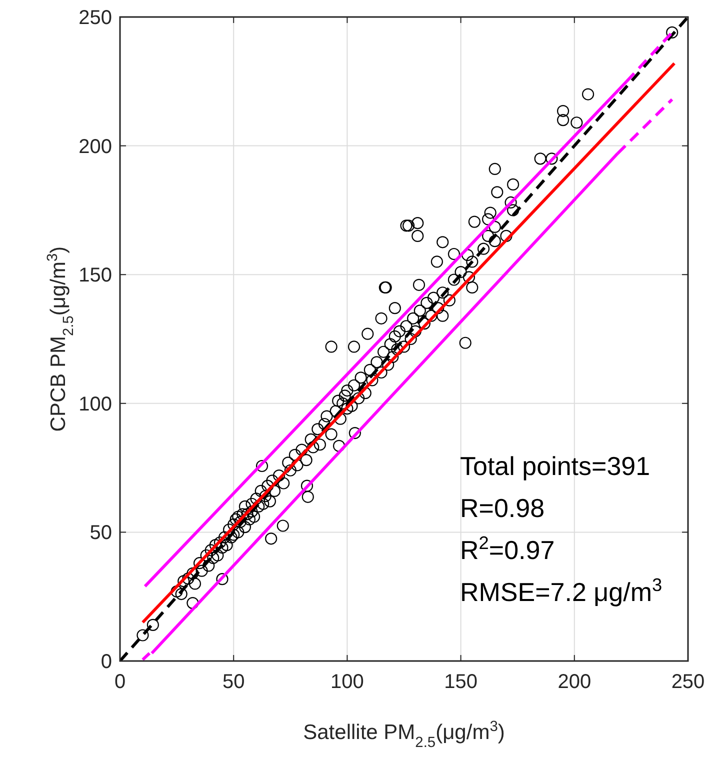  What do you see at coordinates (502, 508) in the screenshot?
I see `annotation: R=0.98` at bounding box center [502, 508].